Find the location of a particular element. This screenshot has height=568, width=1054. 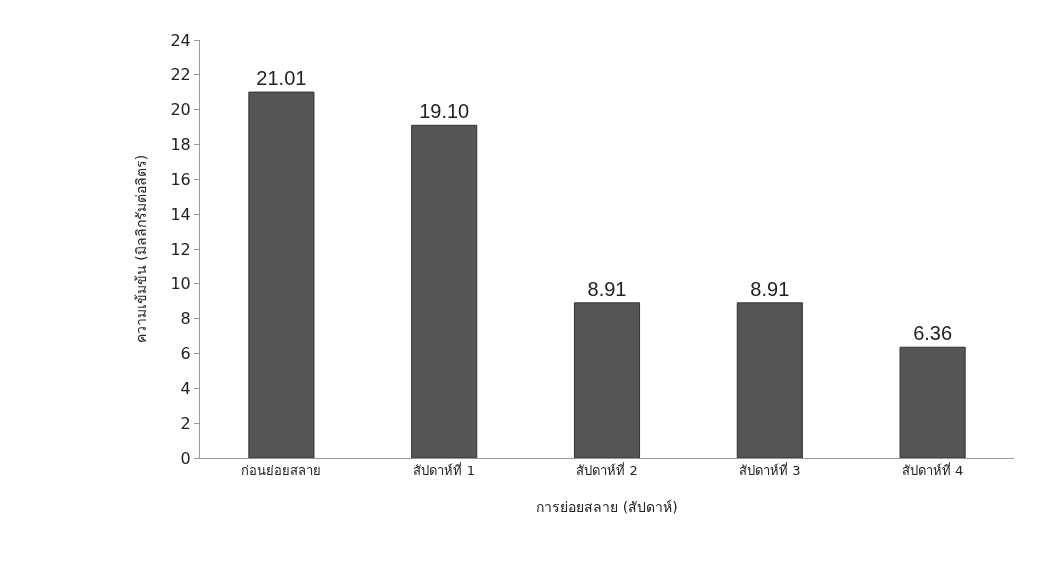

y-tick-label: 20 is located at coordinates (180, 110).